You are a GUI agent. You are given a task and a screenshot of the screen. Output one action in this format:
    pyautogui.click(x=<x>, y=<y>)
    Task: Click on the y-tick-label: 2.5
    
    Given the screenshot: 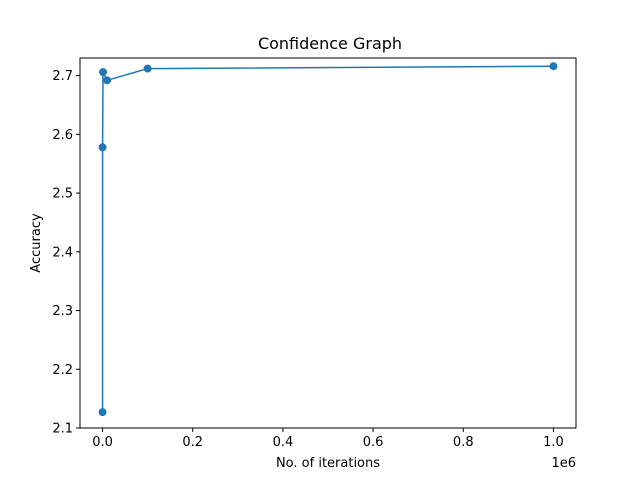 What is the action you would take?
    pyautogui.click(x=62, y=194)
    